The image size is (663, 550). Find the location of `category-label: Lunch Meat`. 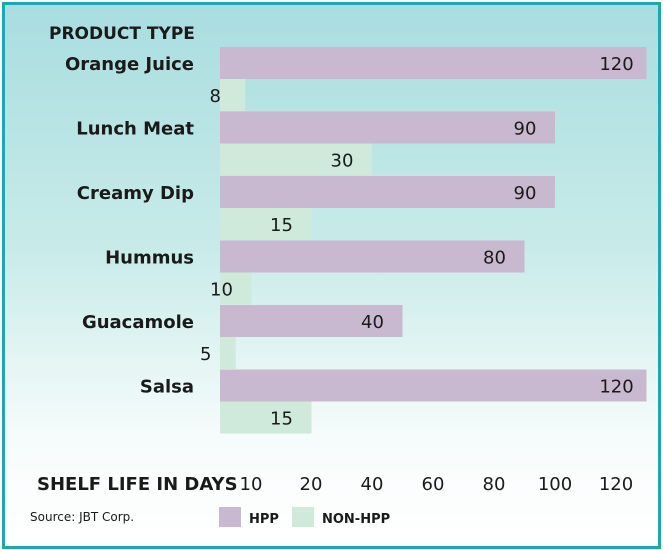

category-label: Lunch Meat is located at coordinates (135, 129).